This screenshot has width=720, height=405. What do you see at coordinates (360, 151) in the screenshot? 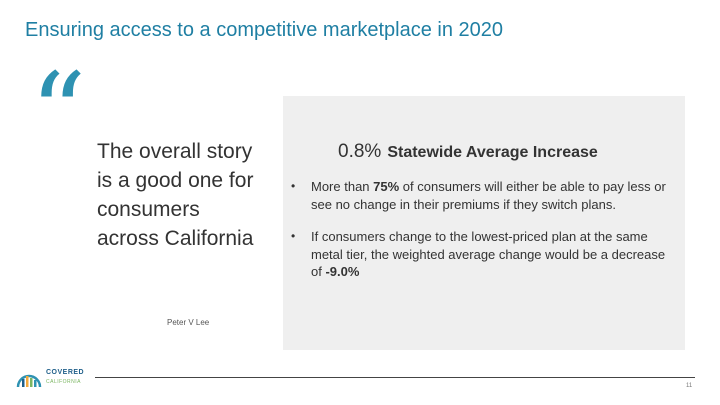
I see `stat-value: 0.8%` at bounding box center [360, 151].